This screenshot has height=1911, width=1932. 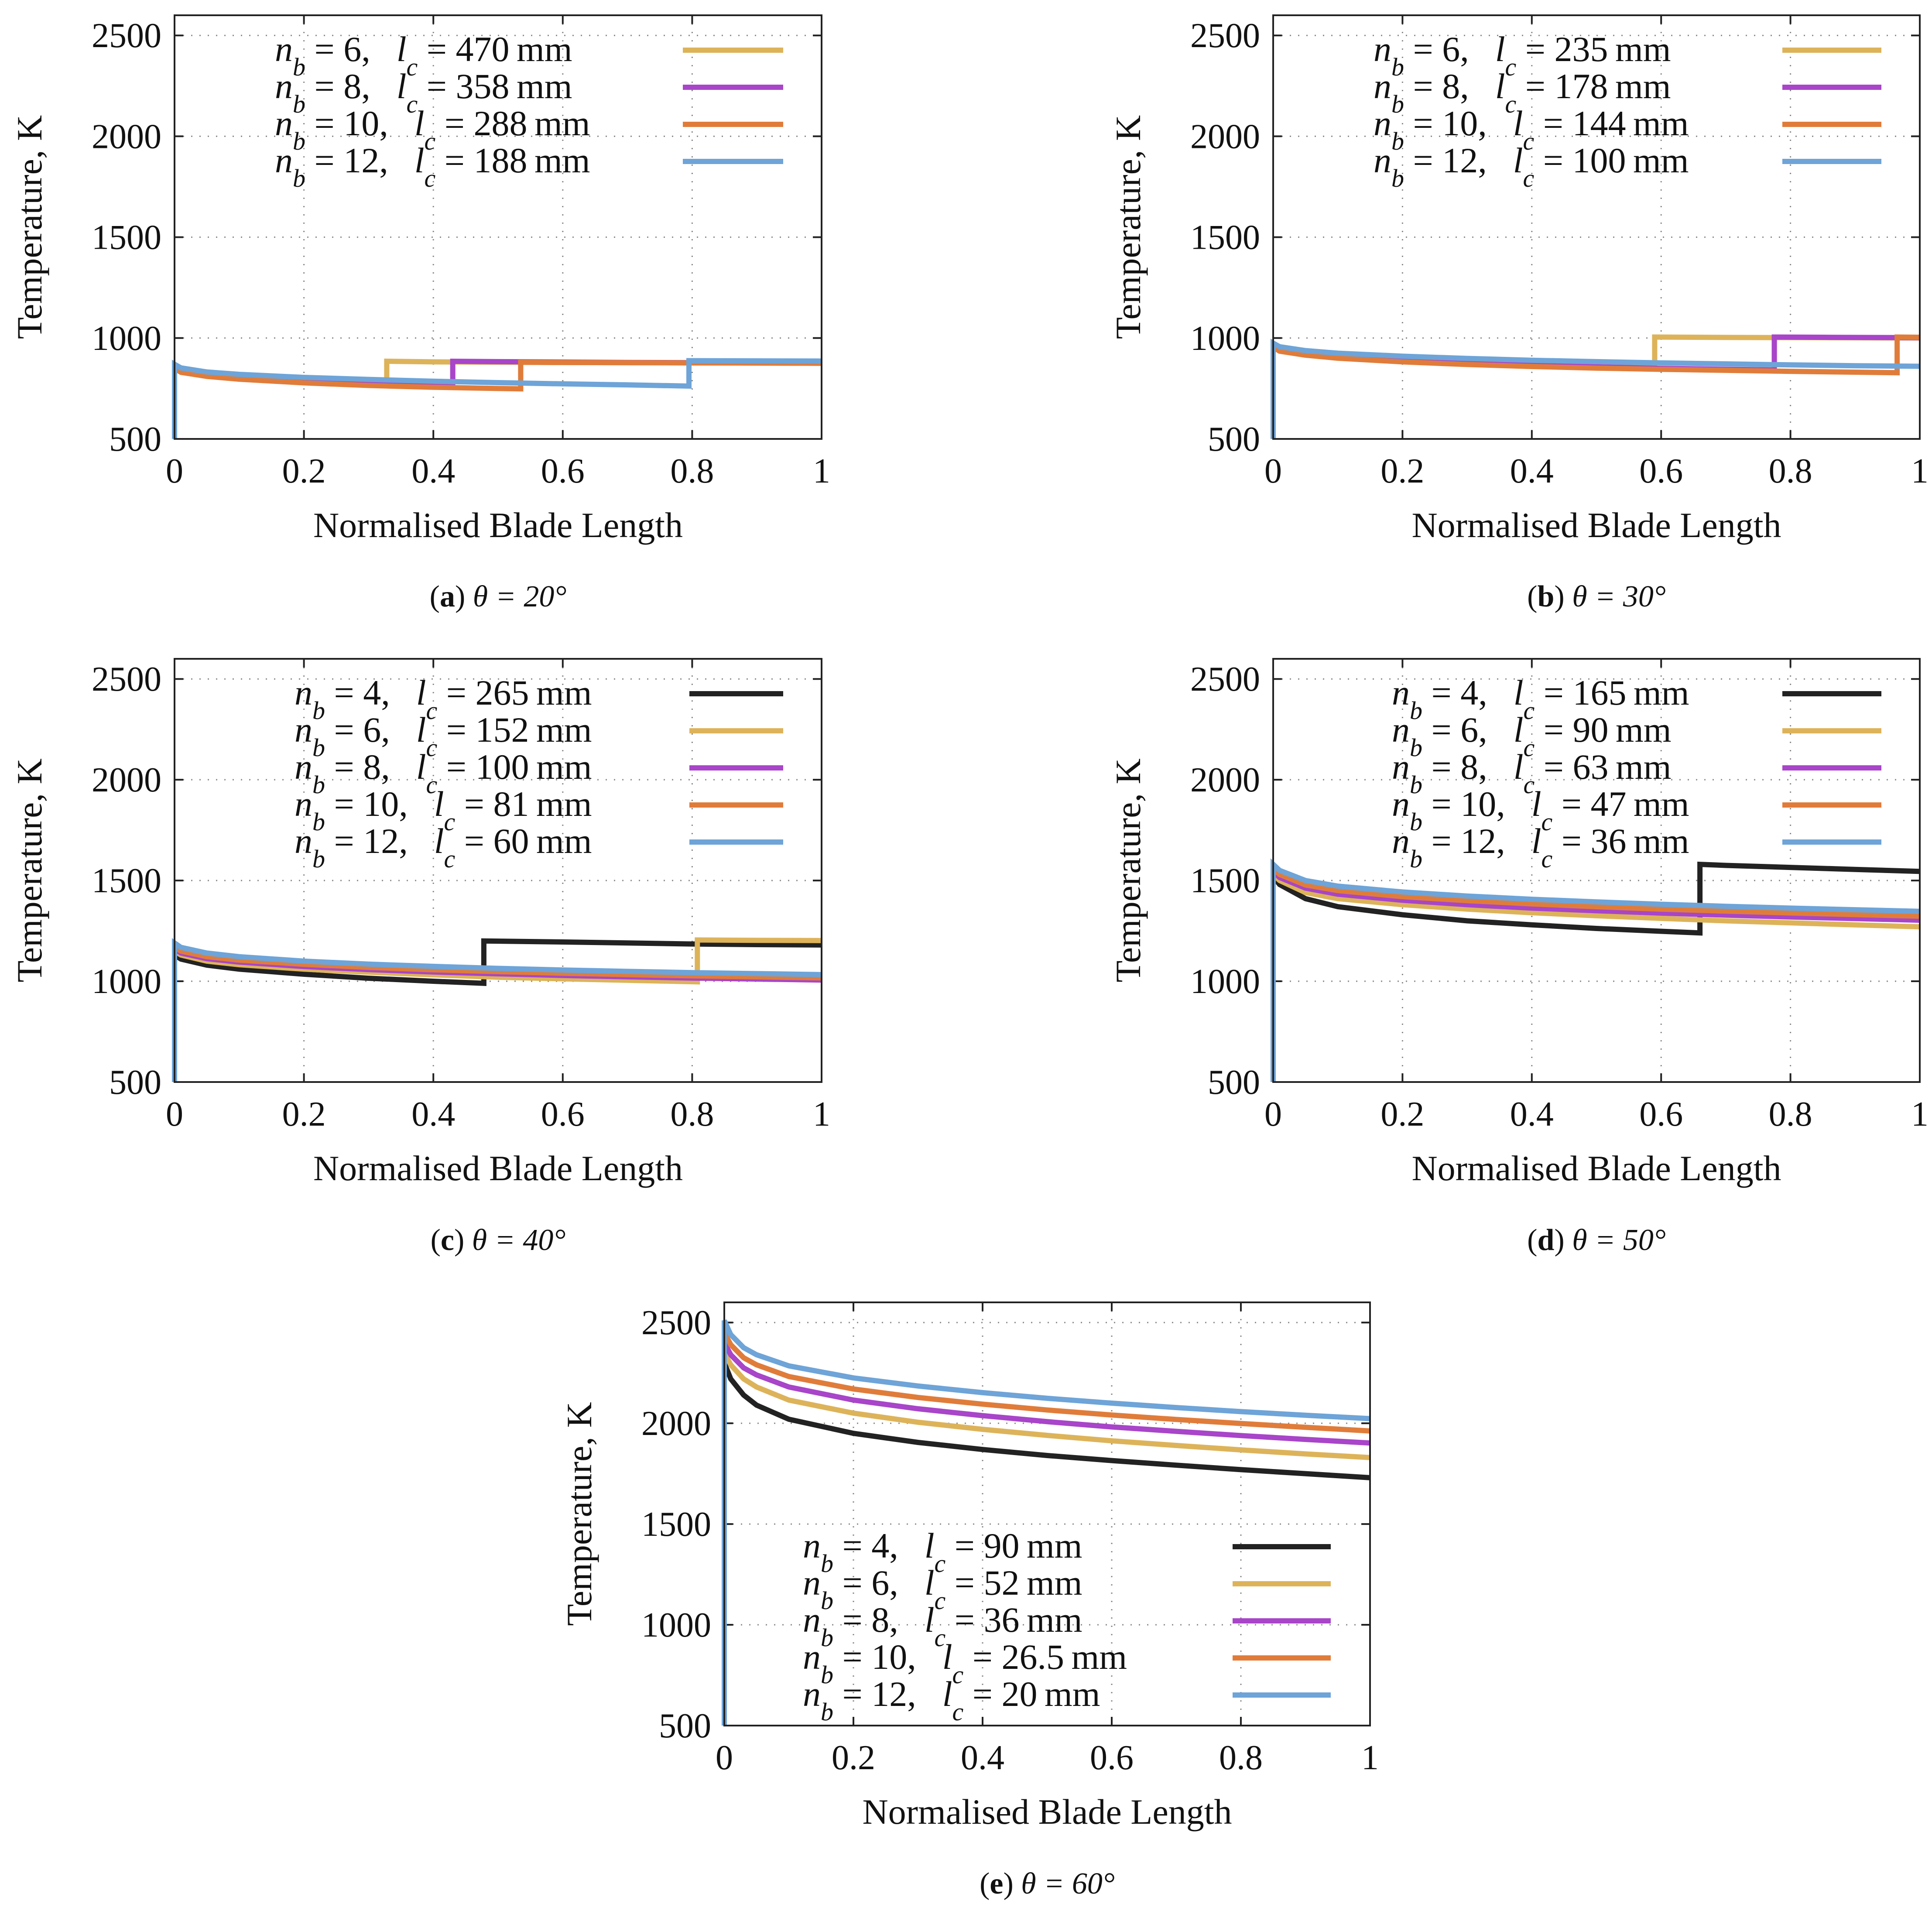 What do you see at coordinates (1597, 1240) in the screenshot?
I see `panel-caption: (d) θ = 50°` at bounding box center [1597, 1240].